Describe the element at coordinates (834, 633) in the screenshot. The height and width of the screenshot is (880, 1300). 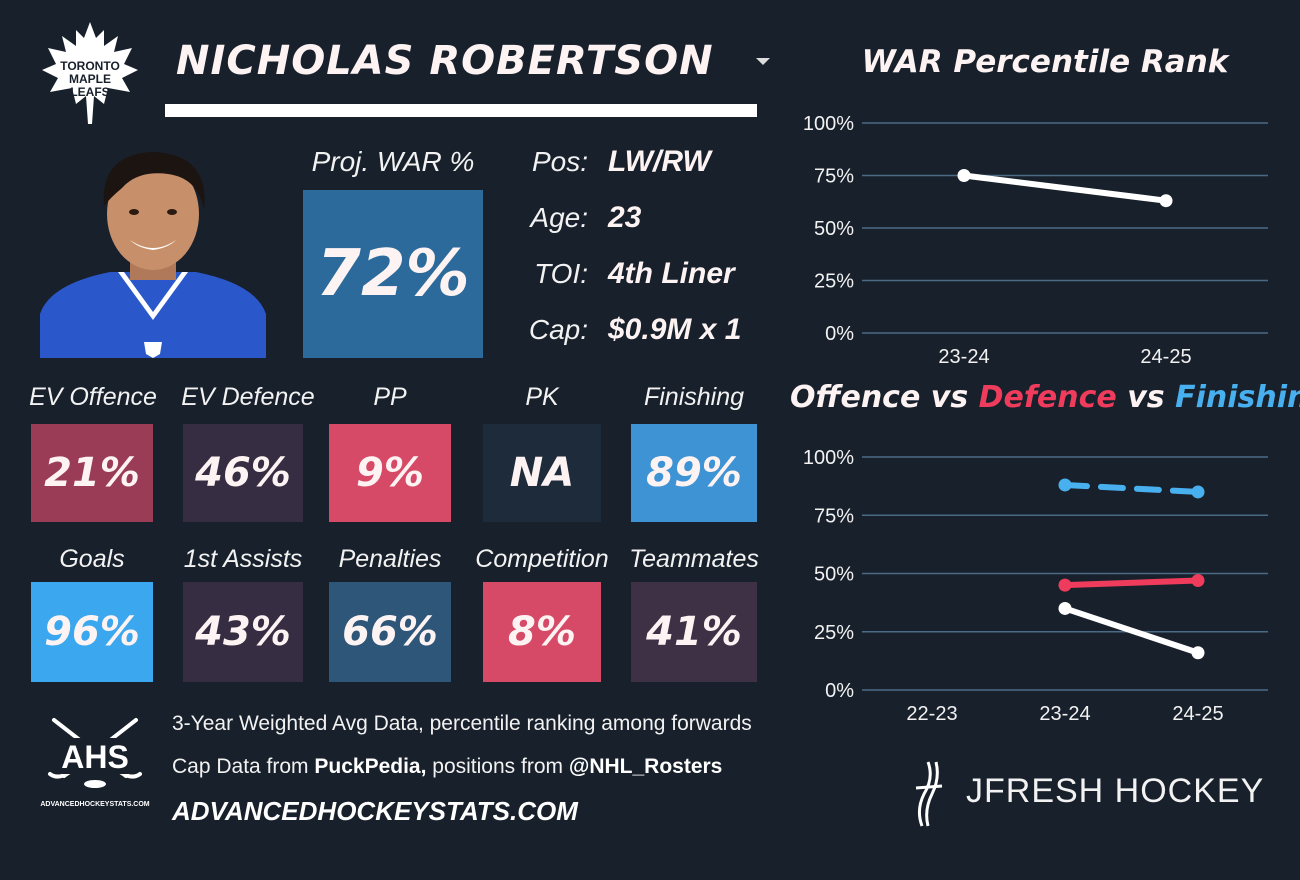
I see `ovd-chart-y-tick-label: 25%` at that location.